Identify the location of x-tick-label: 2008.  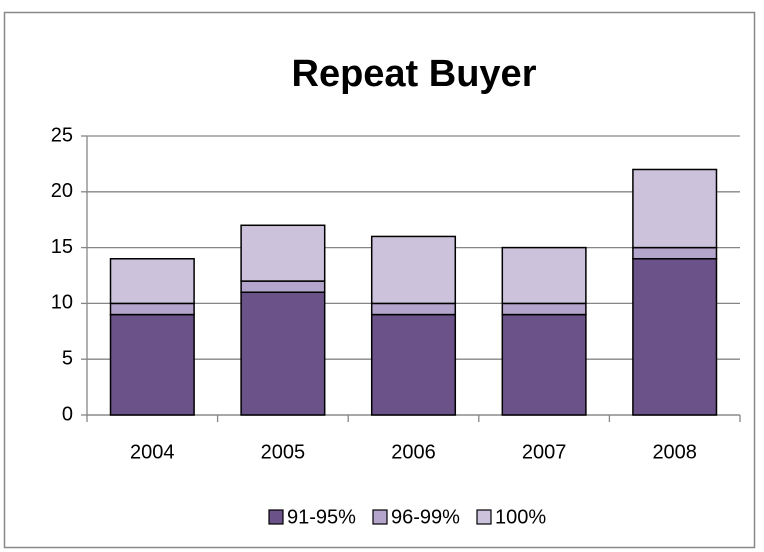
(674, 452).